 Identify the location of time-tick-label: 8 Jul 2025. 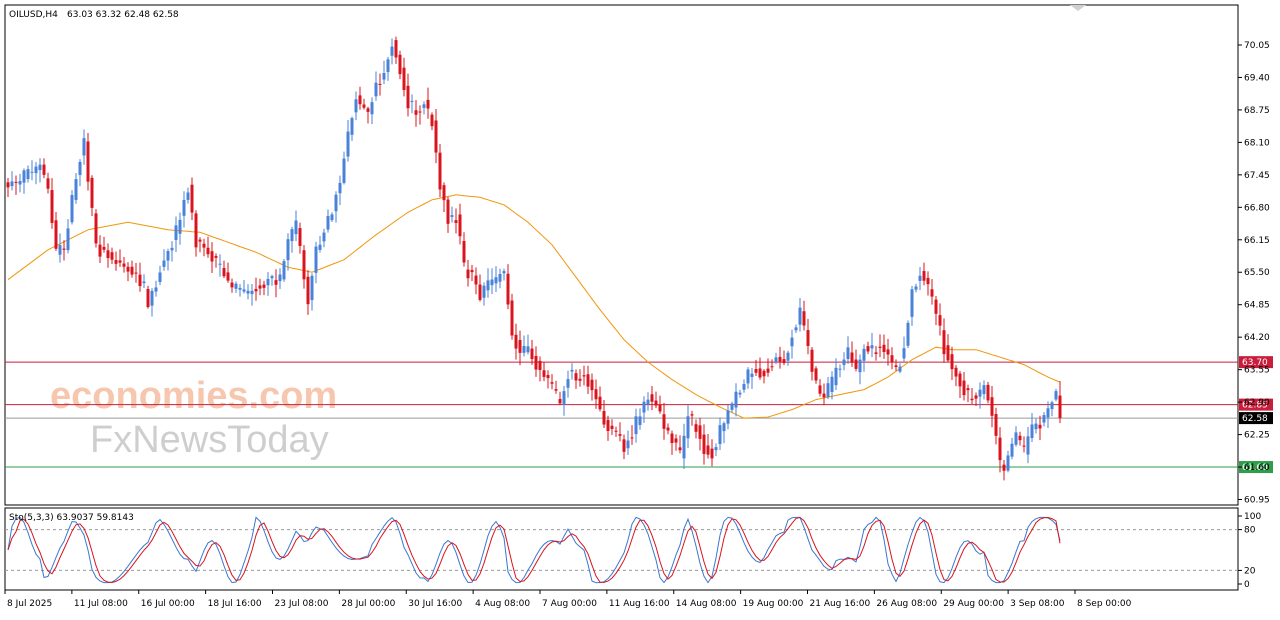
(29, 604).